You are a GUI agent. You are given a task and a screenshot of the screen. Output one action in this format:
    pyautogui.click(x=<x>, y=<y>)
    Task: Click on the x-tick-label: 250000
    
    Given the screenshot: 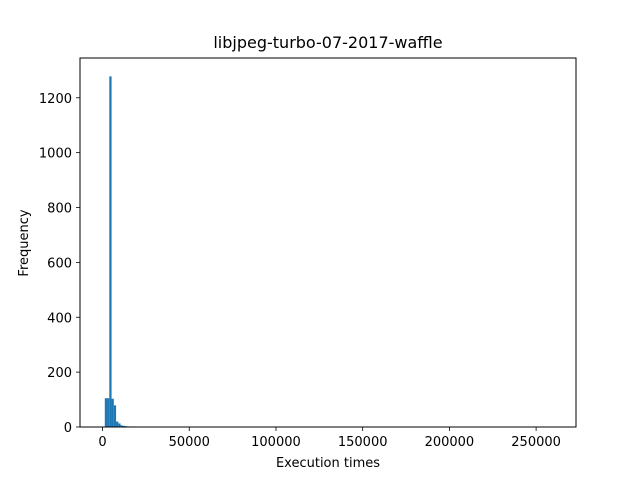 What is the action you would take?
    pyautogui.click(x=536, y=442)
    